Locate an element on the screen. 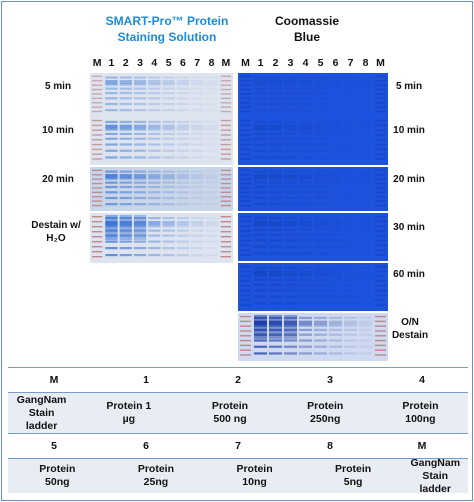  lane-label: 2 is located at coordinates (125, 63).